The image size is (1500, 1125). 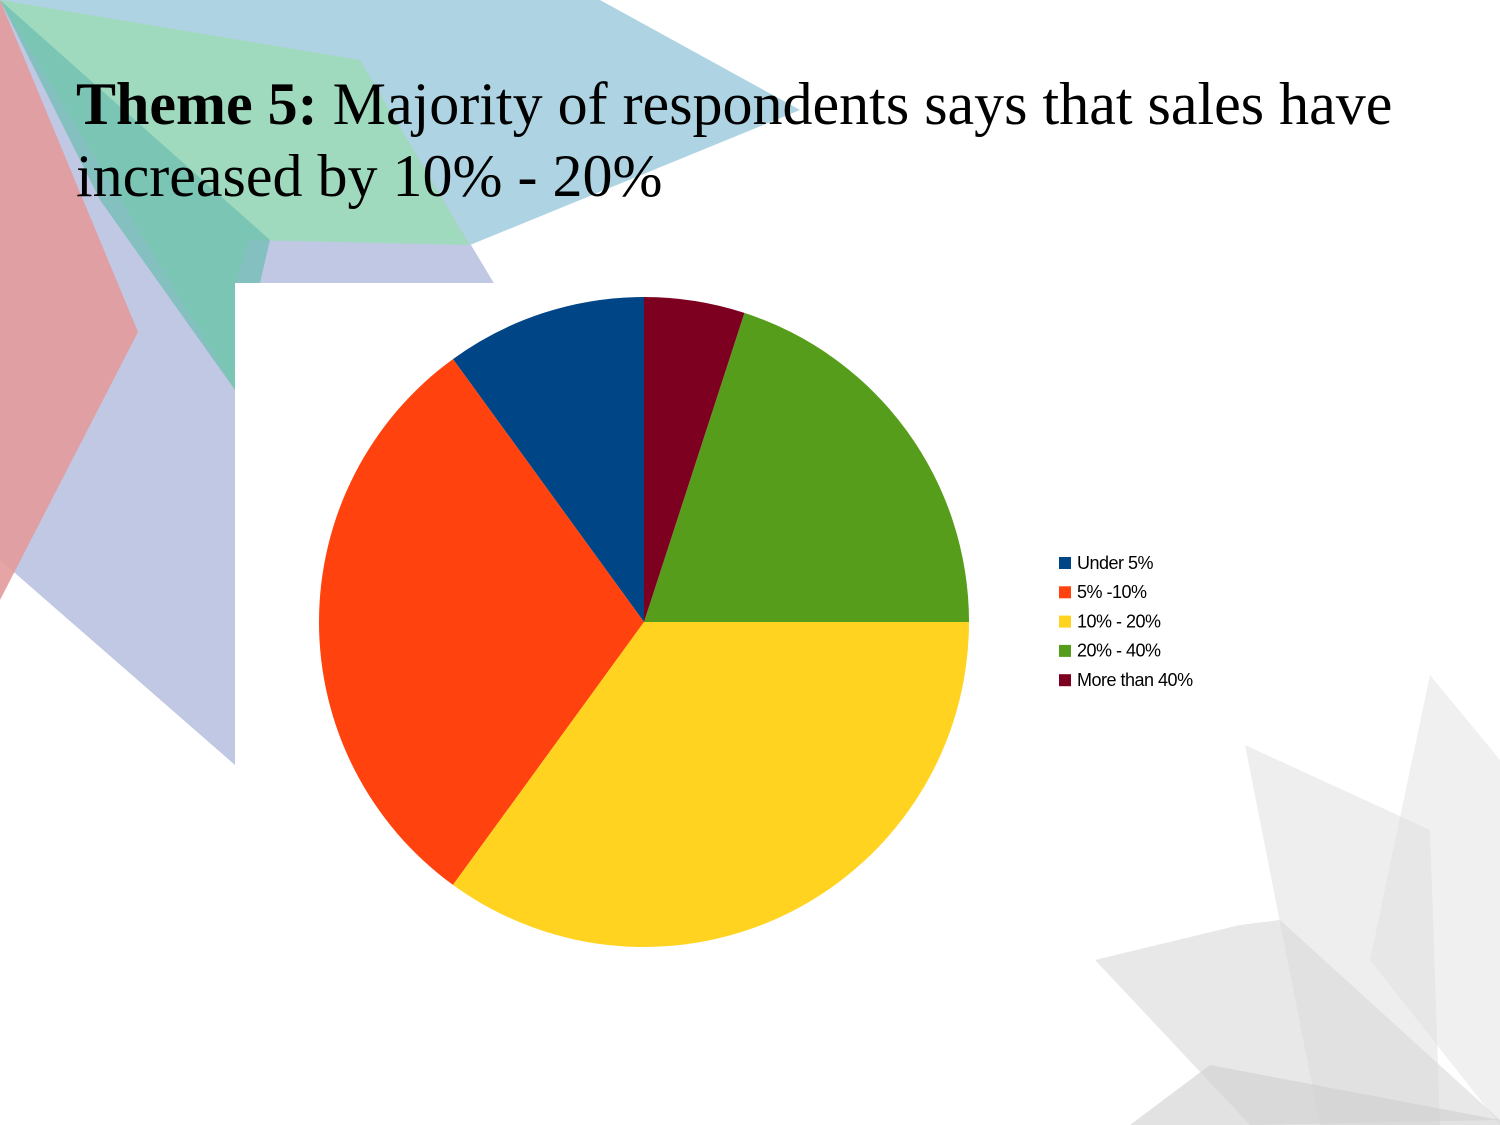 I want to click on legend-label: 5% -10%, so click(x=1112, y=592).